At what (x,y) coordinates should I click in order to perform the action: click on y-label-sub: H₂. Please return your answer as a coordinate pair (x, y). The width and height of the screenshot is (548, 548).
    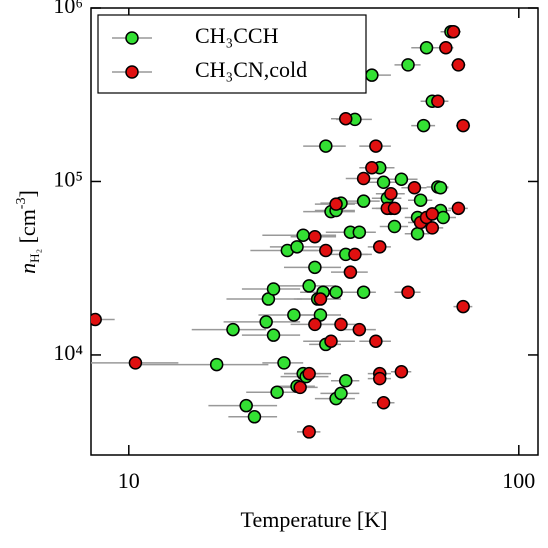
    Looking at the image, I should click on (34, 256).